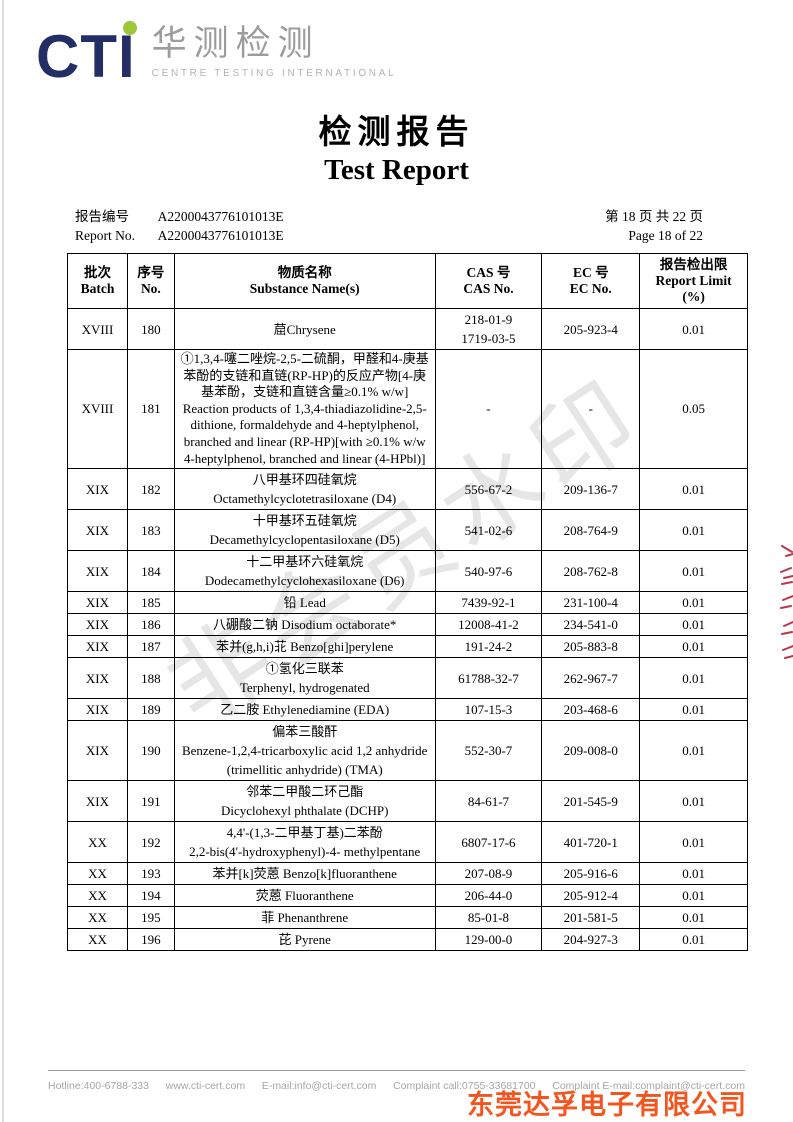 The image size is (793, 1122). I want to click on cas-cell: 556-67-2, so click(488, 489).